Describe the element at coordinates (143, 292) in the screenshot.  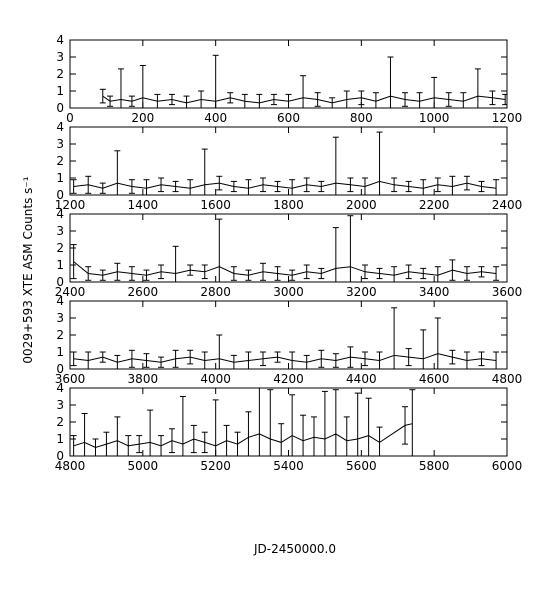
I see `x-tick-label: 2600` at that location.